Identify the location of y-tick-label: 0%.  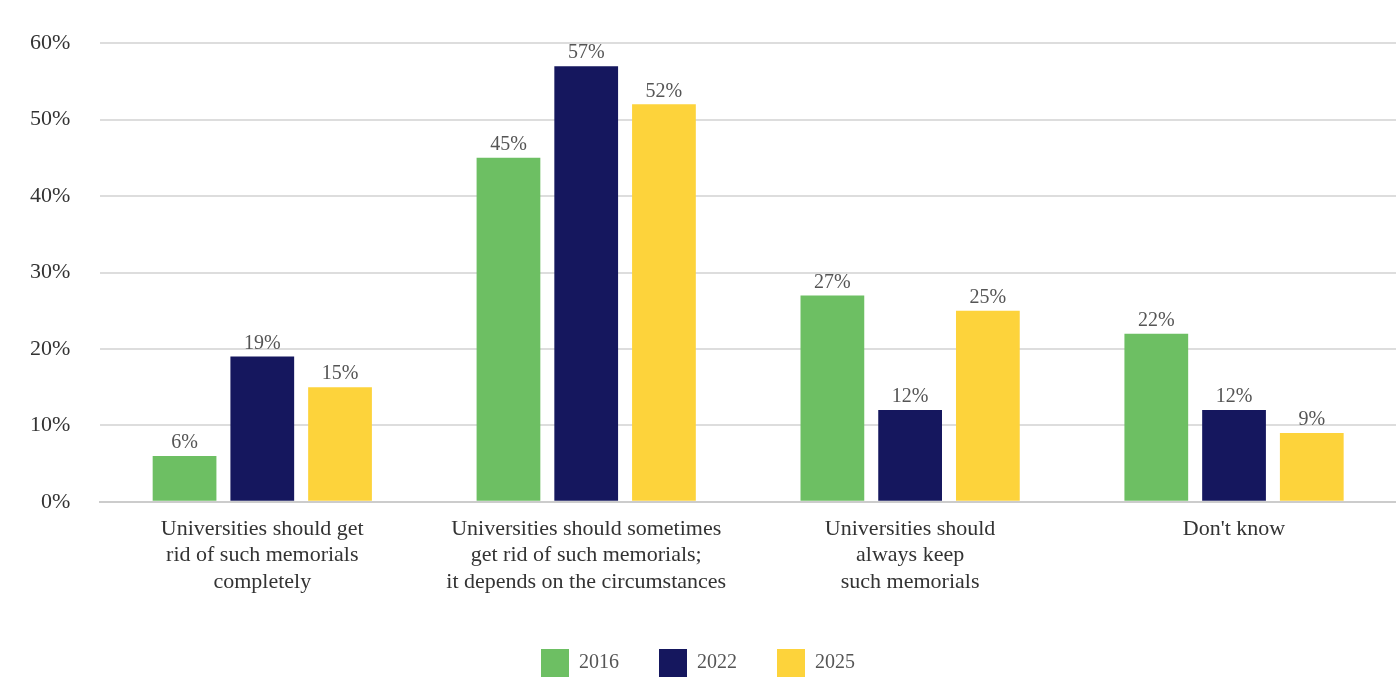
(56, 500).